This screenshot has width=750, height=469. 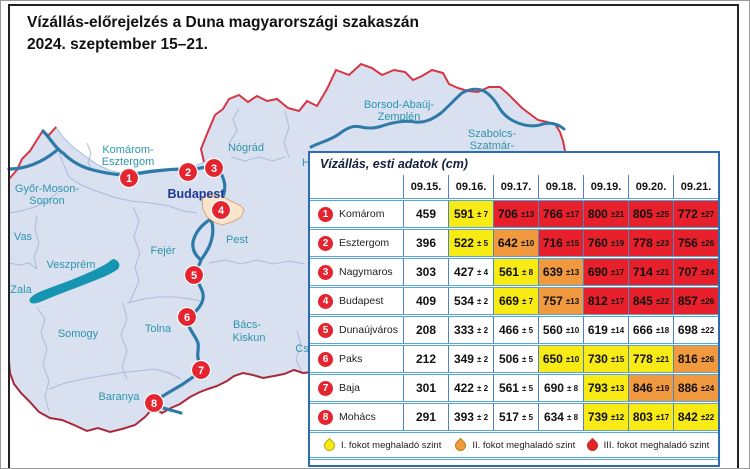 I want to click on water-level-value: 422, so click(x=463, y=388).